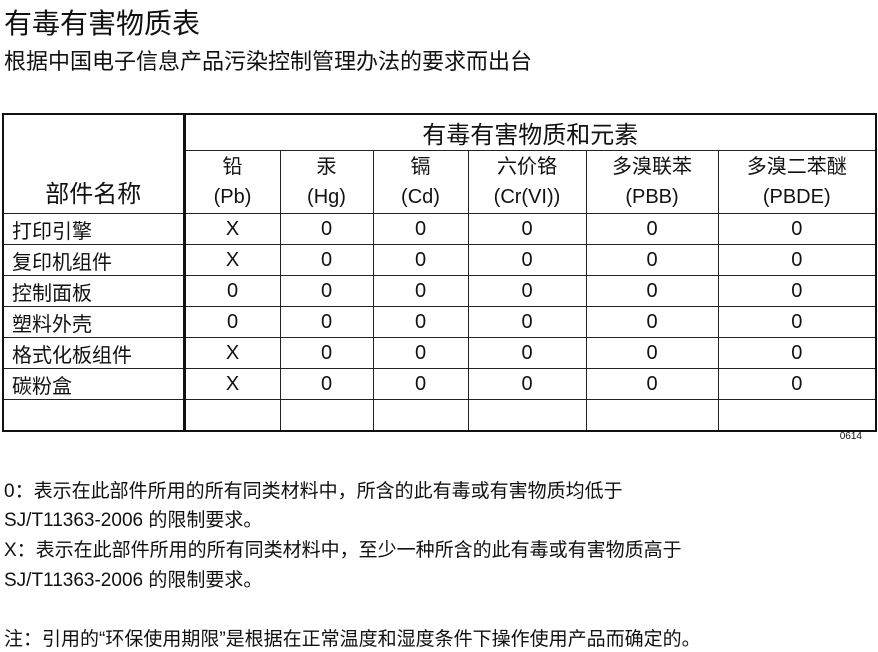 The image size is (878, 652). I want to click on substance-symbol: (PBDE), so click(796, 197).